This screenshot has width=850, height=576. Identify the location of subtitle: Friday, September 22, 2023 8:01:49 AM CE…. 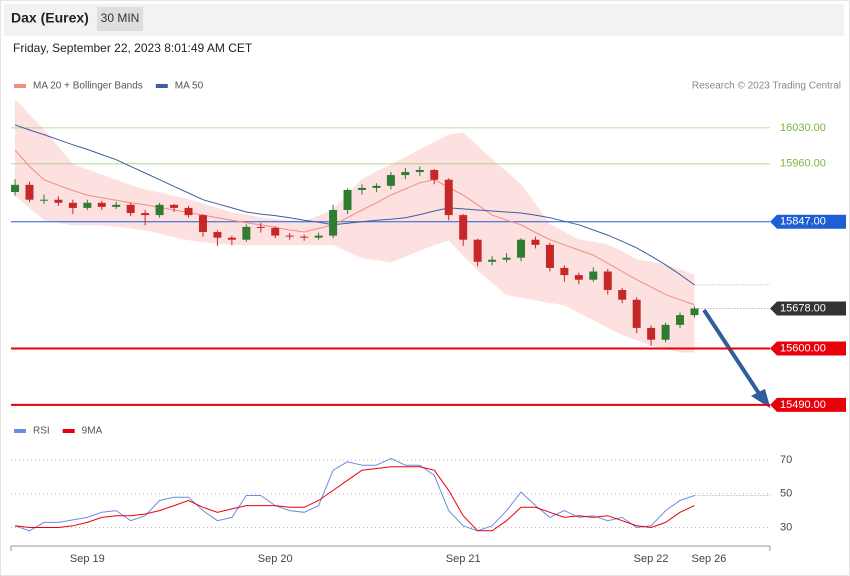
(133, 48).